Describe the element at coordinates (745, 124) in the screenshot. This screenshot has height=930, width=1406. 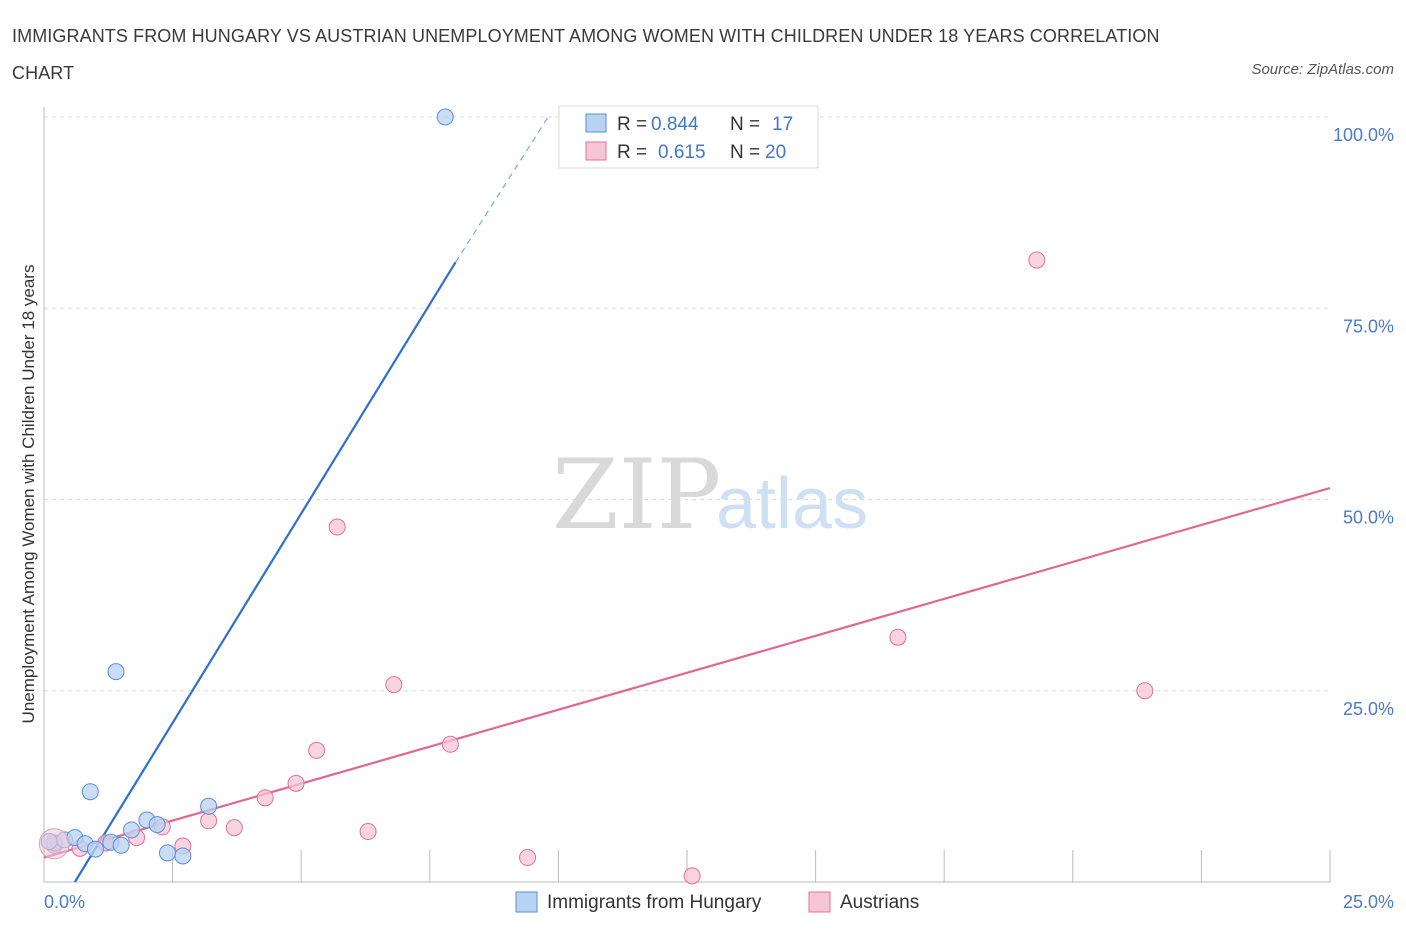
I see `legend-n-label-hungary: N =` at that location.